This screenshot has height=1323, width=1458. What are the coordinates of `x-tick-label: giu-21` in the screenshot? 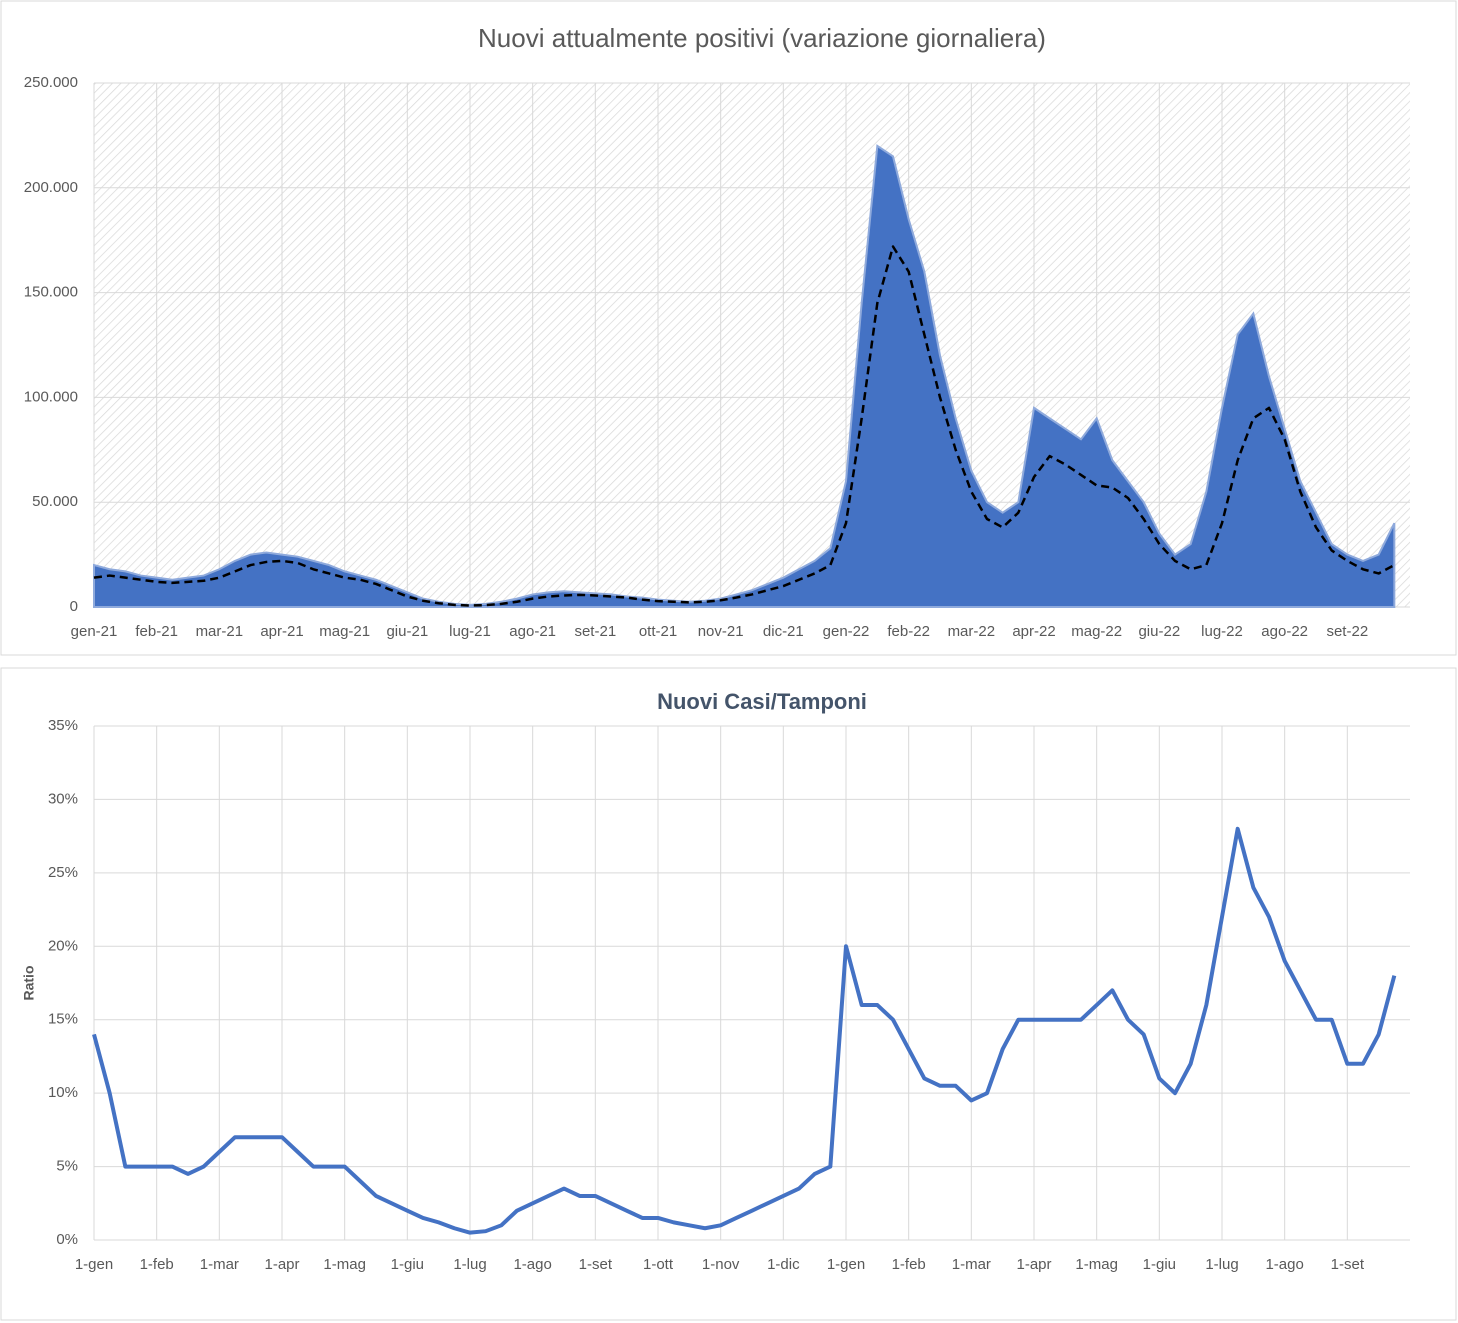 It's located at (407, 631).